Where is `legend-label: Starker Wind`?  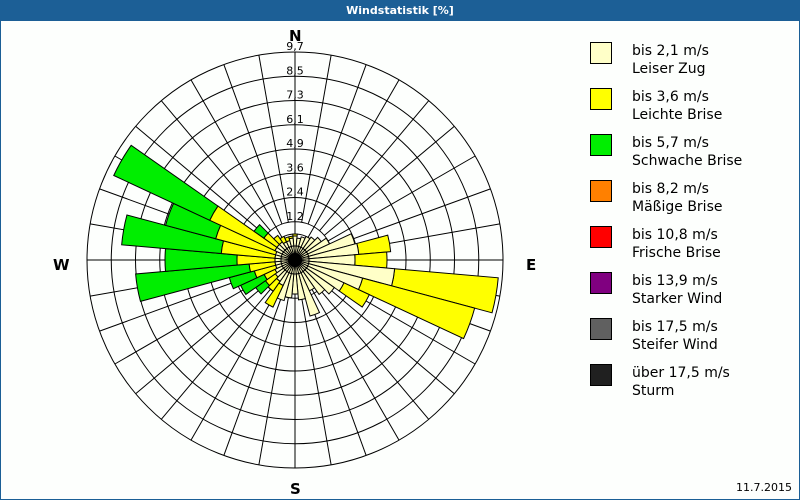
legend-label: Starker Wind is located at coordinates (677, 299).